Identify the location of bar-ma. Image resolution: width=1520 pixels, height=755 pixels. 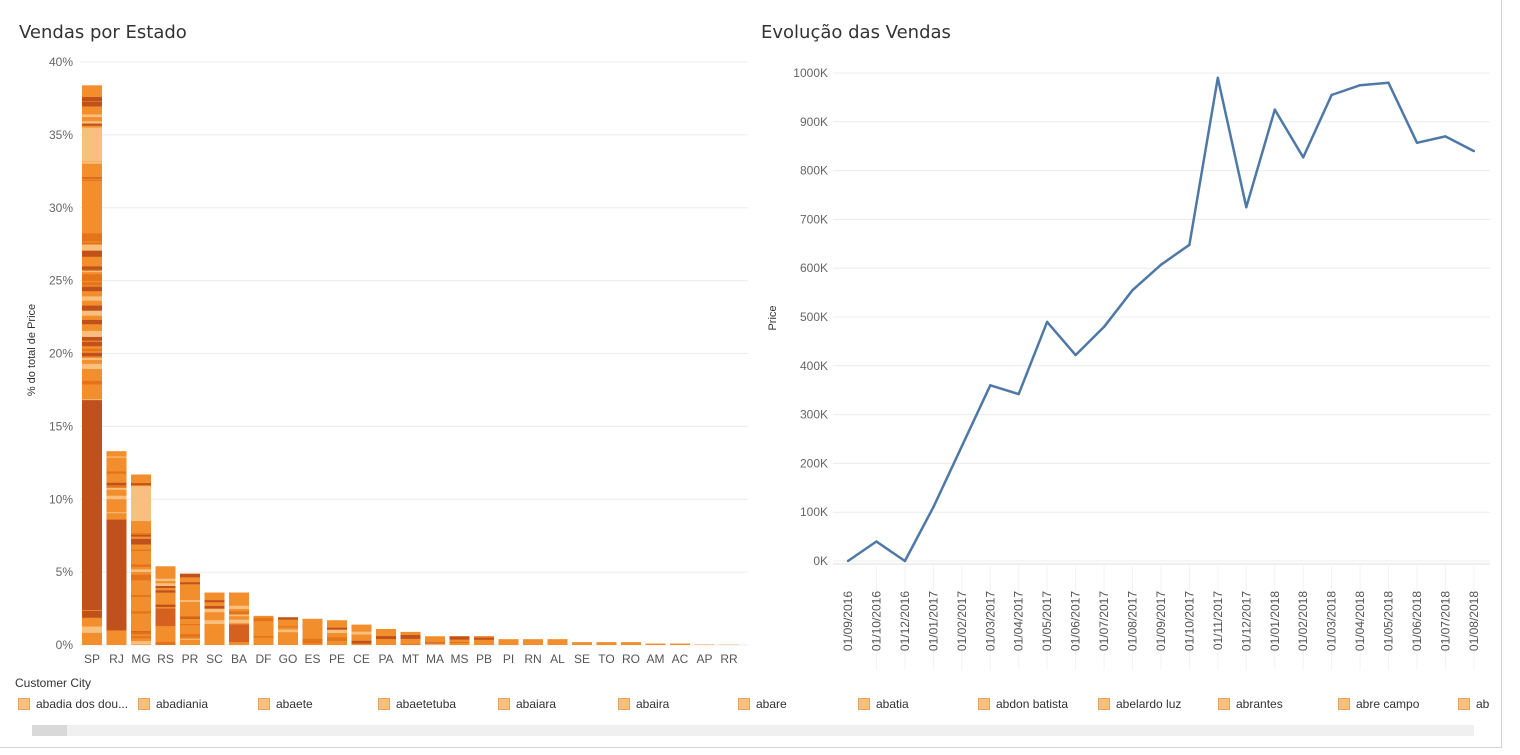
(435, 640).